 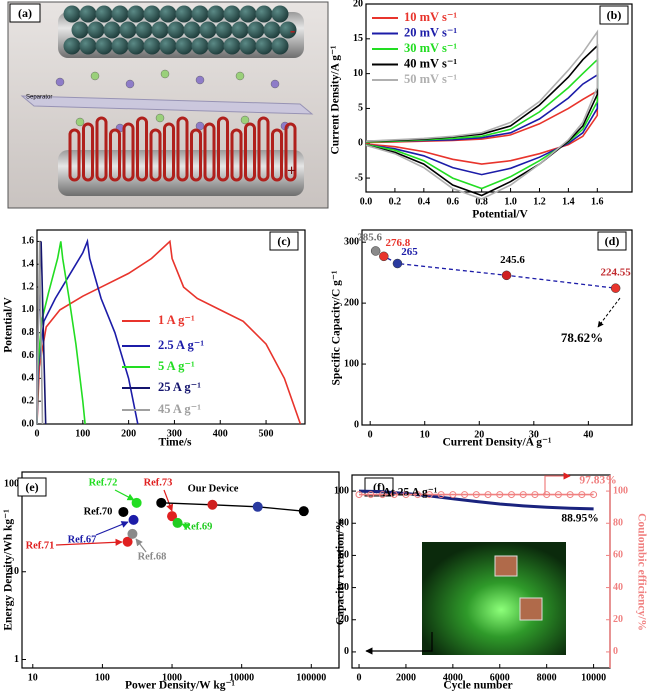 I want to click on cathode-coils, so click(x=182, y=149).